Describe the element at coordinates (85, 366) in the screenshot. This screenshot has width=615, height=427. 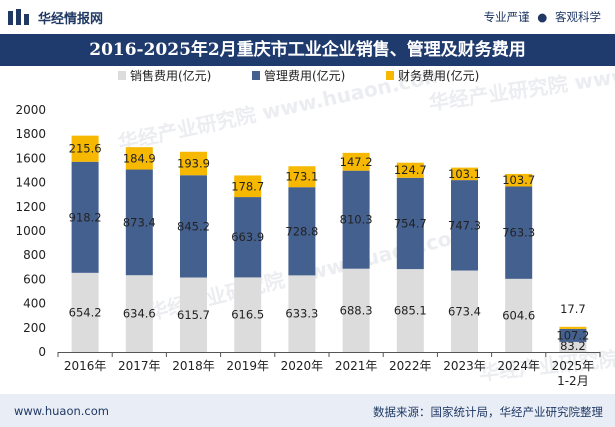
I see `x-tick-label: 2016年` at that location.